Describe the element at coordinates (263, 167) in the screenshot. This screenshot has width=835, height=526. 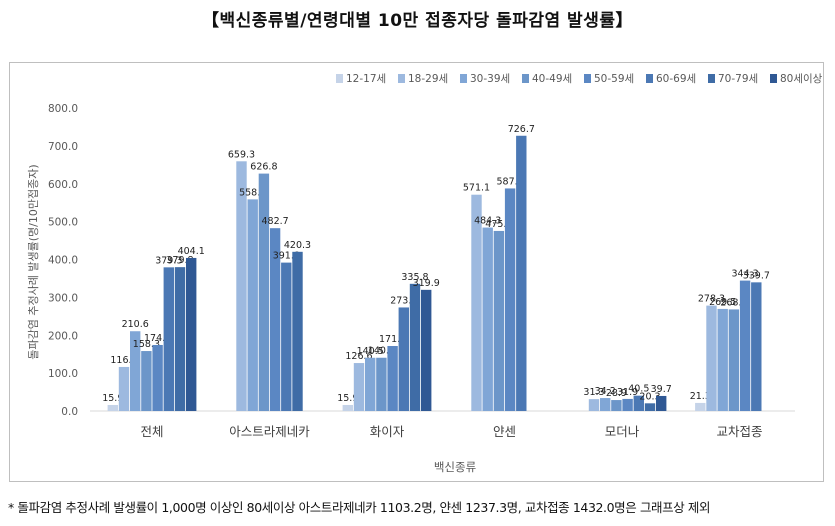
I see `data-label: 626.8` at that location.